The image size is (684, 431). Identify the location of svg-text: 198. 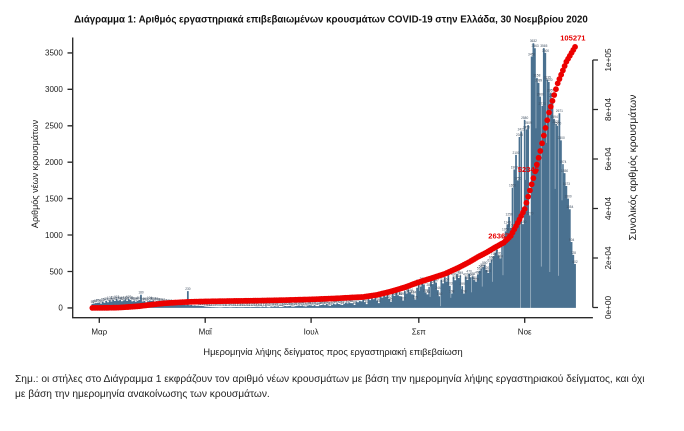
(452, 291).